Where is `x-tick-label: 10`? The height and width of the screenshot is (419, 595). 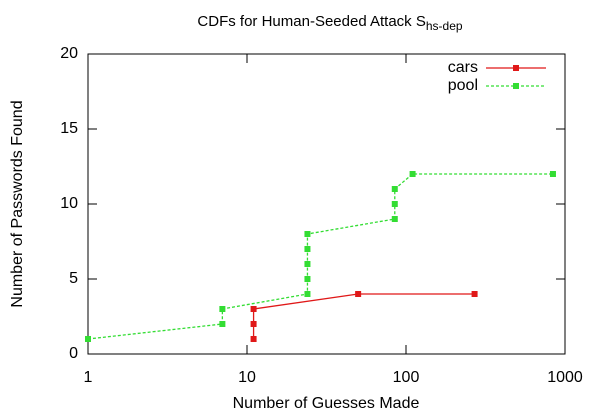
x-tick-label: 10 is located at coordinates (247, 377).